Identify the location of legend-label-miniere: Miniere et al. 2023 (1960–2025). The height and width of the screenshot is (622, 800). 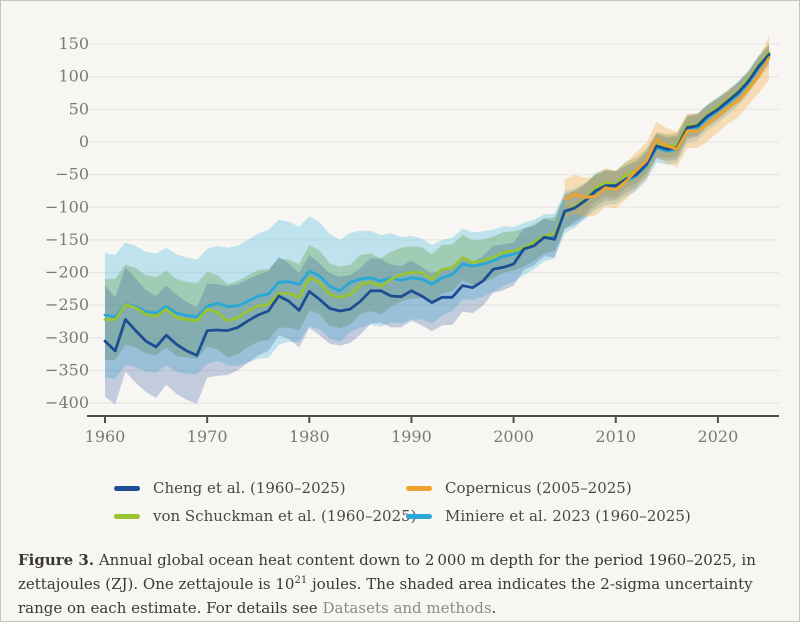
(568, 516).